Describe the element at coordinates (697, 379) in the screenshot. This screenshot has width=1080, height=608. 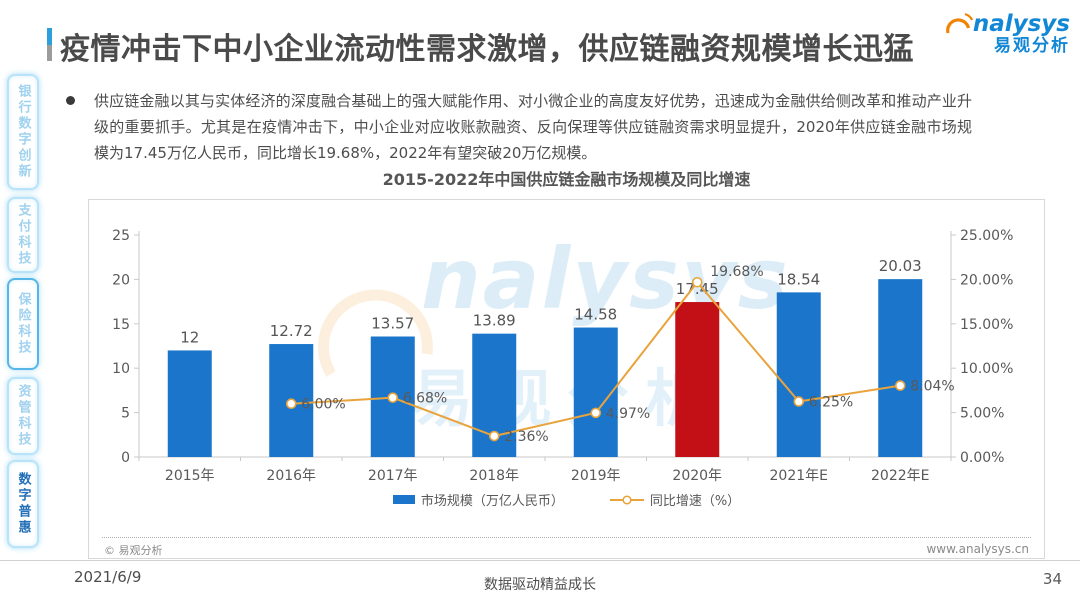
I see `bar-2020年` at that location.